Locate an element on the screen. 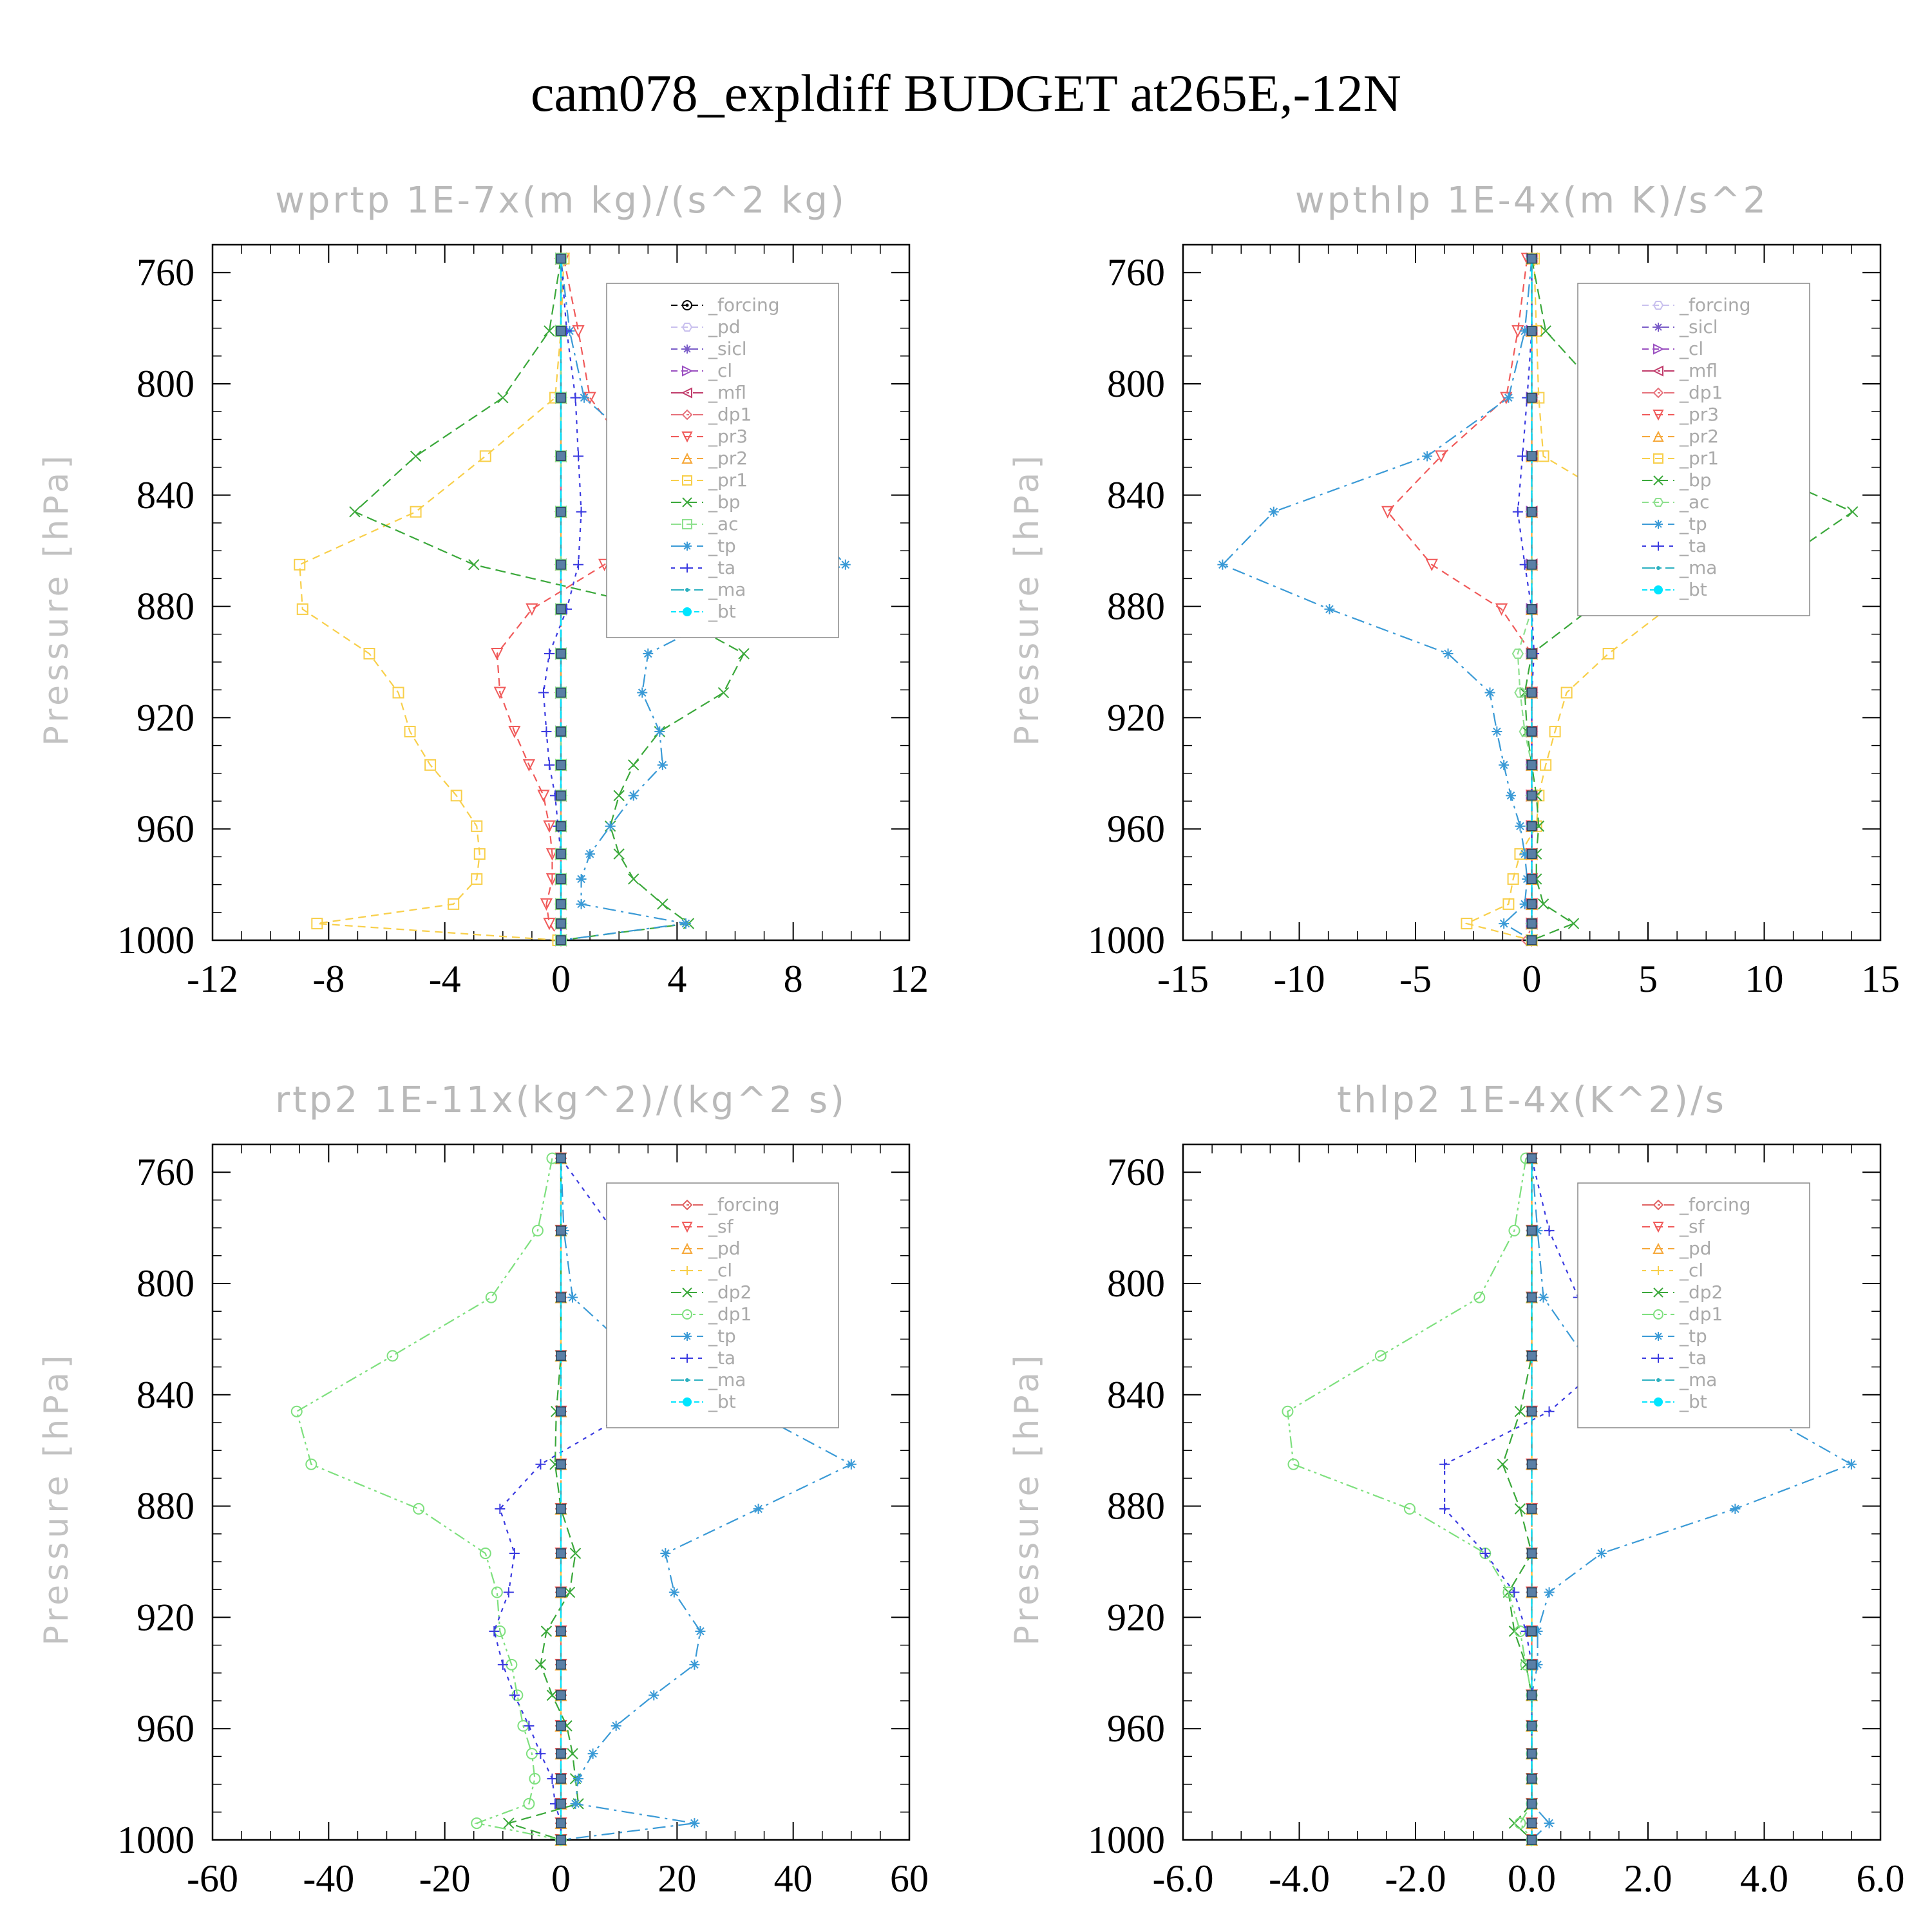 The image size is (1932, 1932). x-tick-label: 8 is located at coordinates (793, 979).